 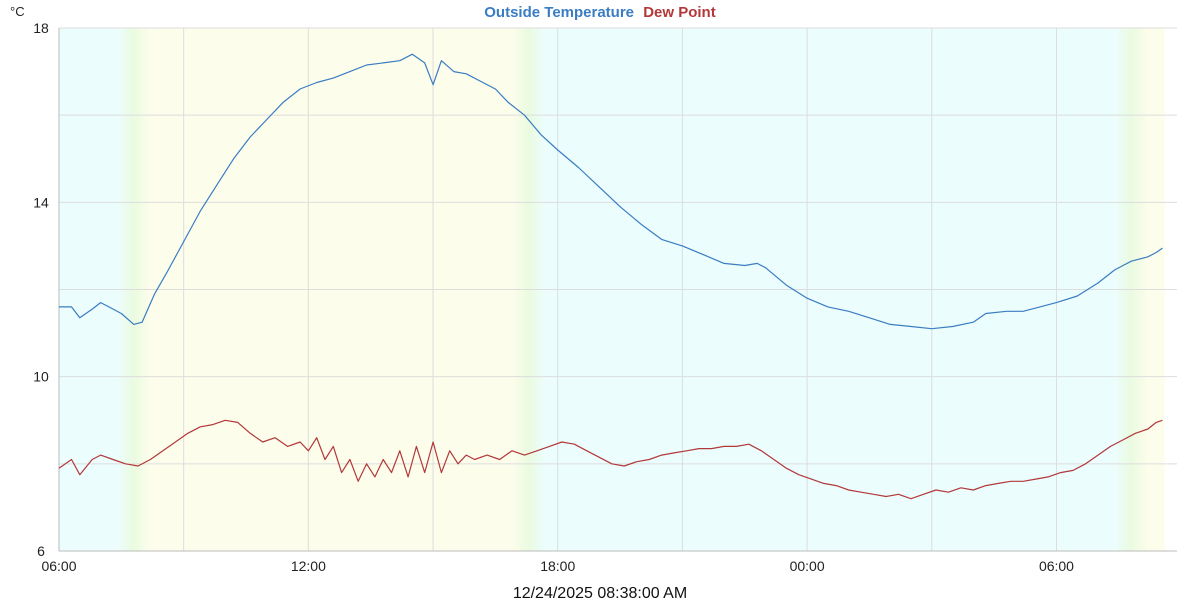 What do you see at coordinates (679, 12) in the screenshot?
I see `legend-dew-point: Dew Point` at bounding box center [679, 12].